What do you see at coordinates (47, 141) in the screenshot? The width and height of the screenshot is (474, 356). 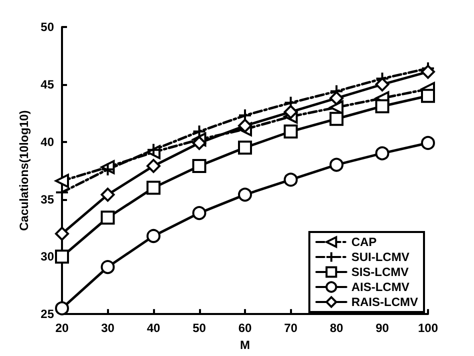 I see `y-tick-label: 40` at bounding box center [47, 141].